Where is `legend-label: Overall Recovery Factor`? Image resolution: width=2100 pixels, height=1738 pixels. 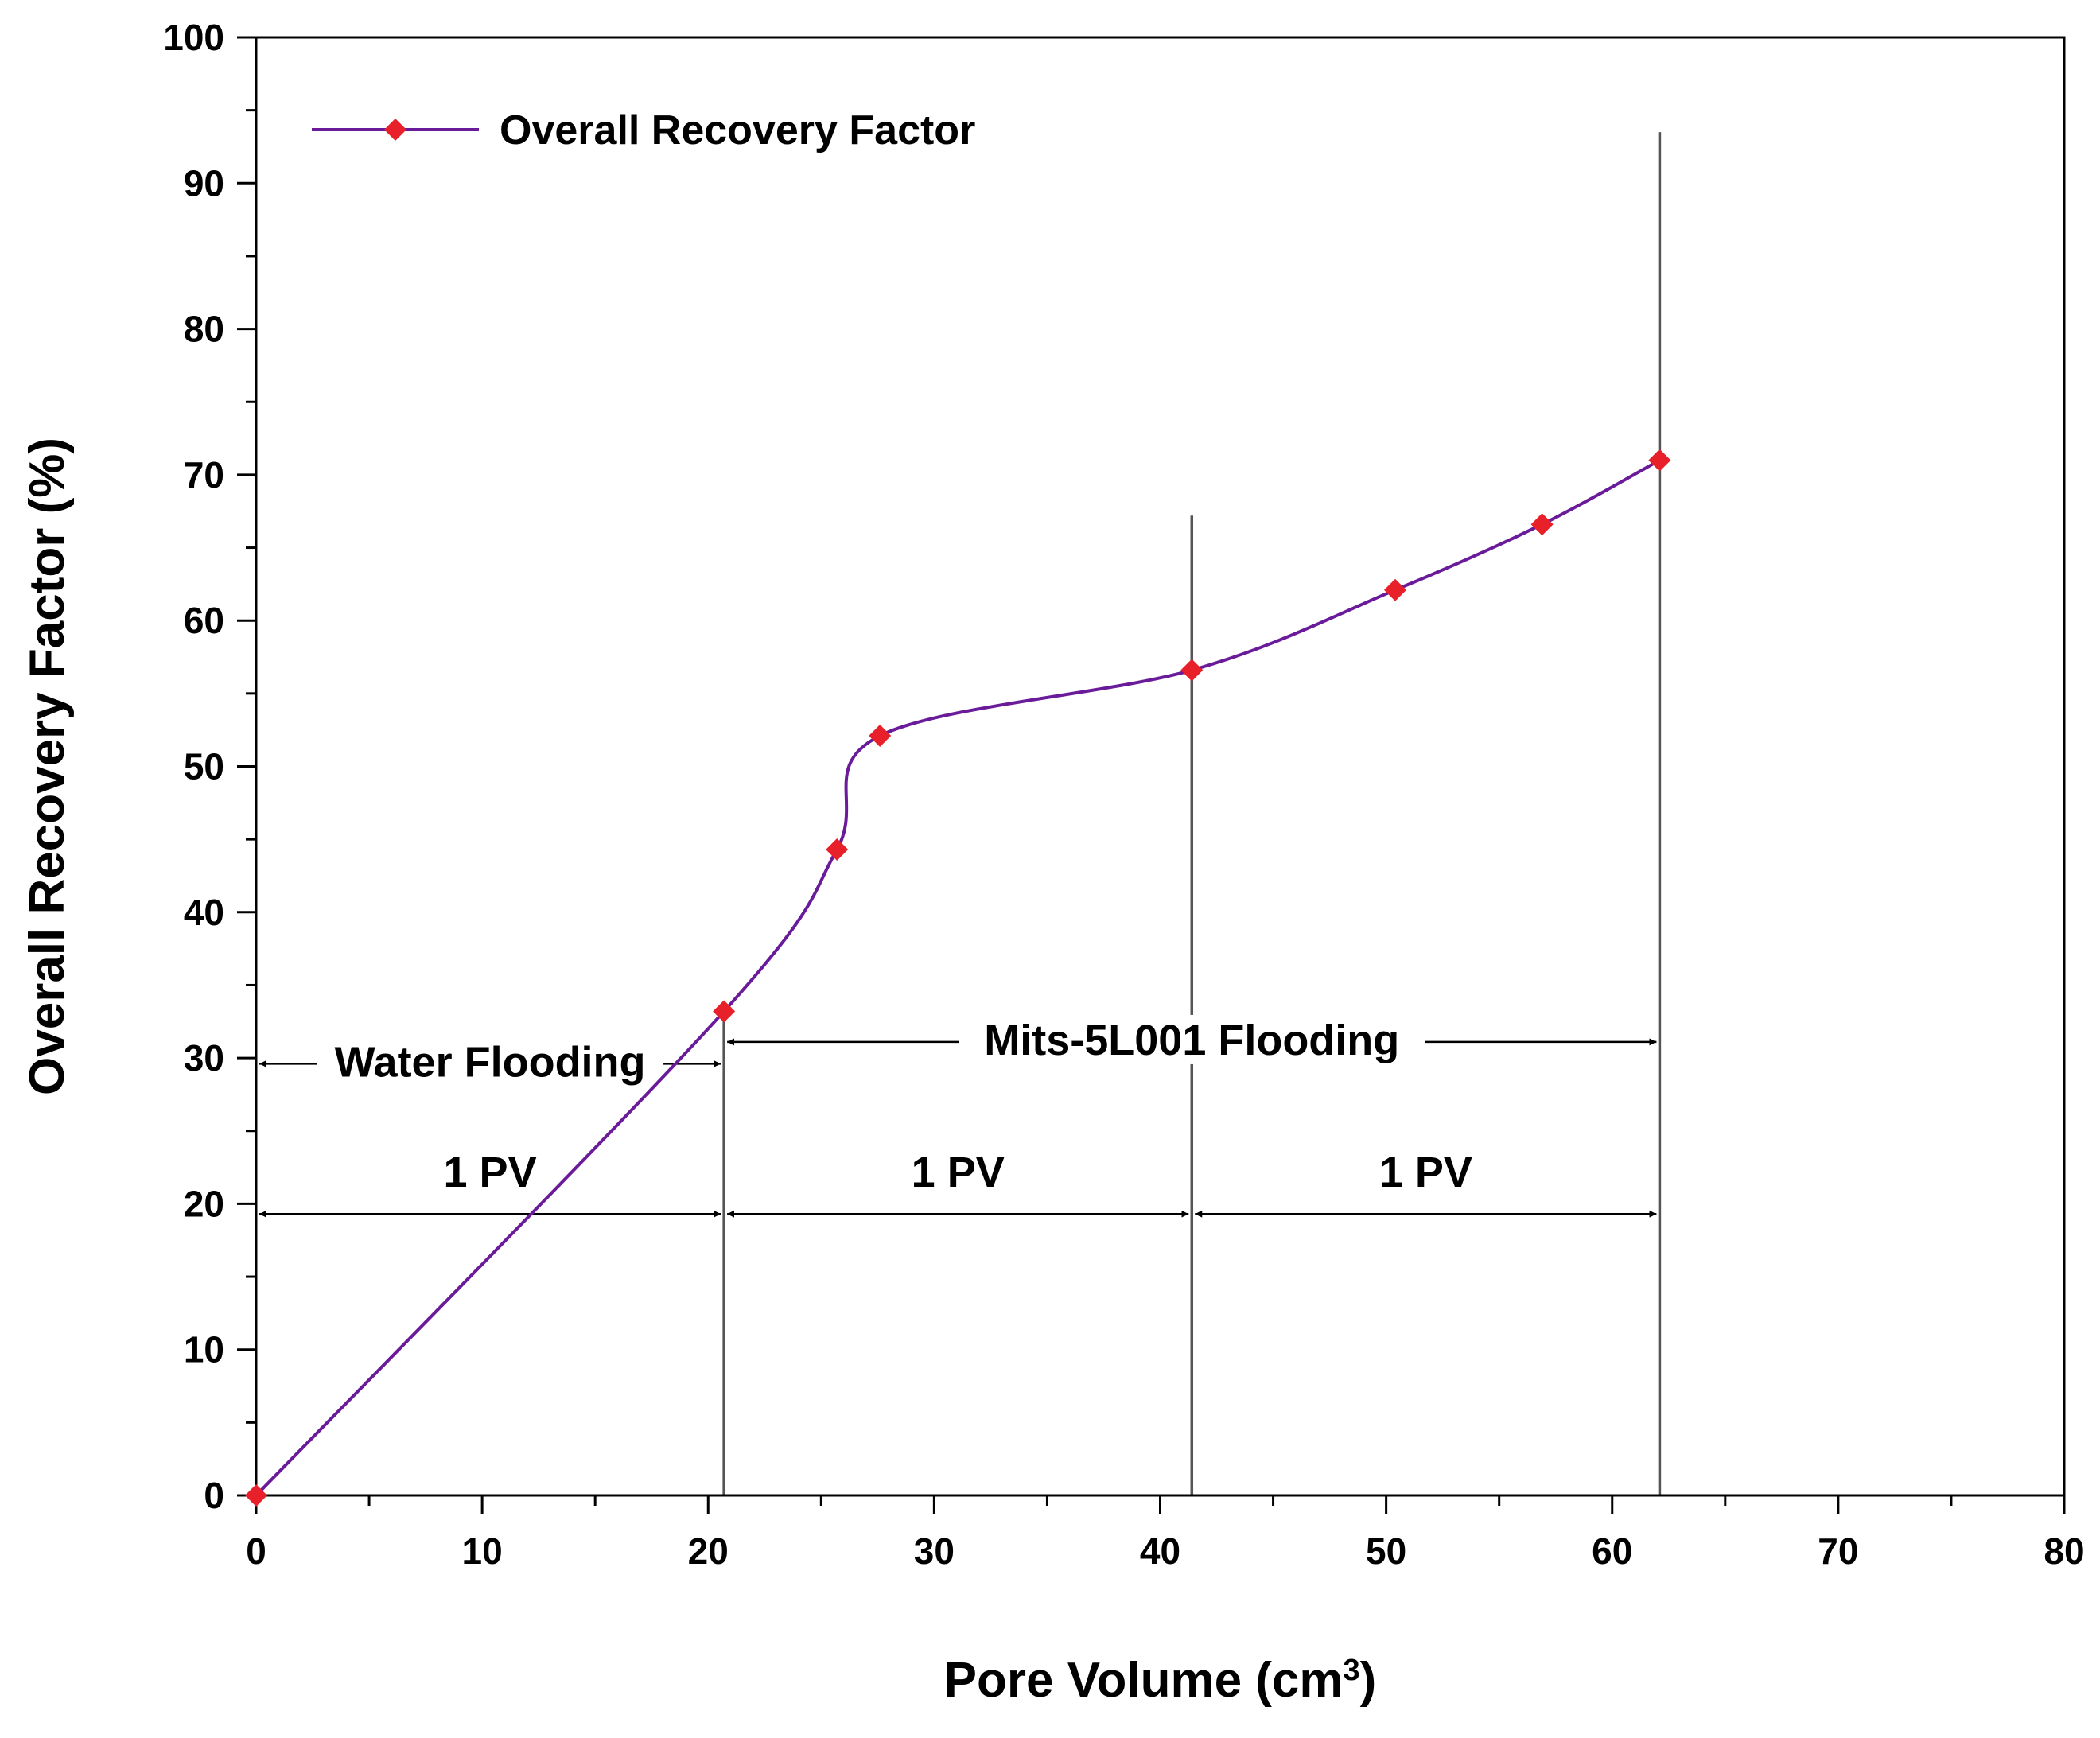
legend-label: Overall Recovery Factor is located at coordinates (737, 130).